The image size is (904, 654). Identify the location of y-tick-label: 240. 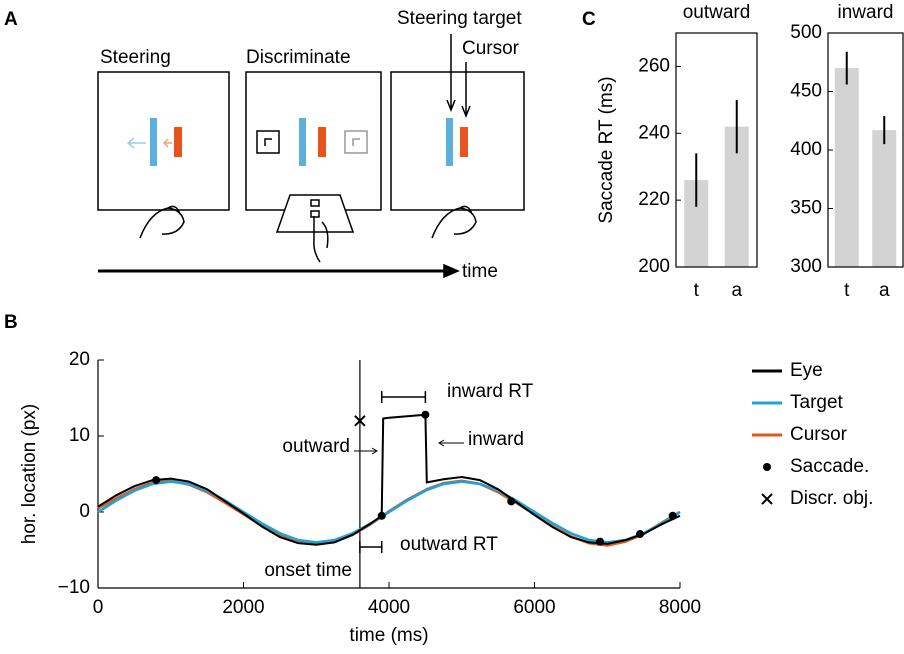
(654, 132).